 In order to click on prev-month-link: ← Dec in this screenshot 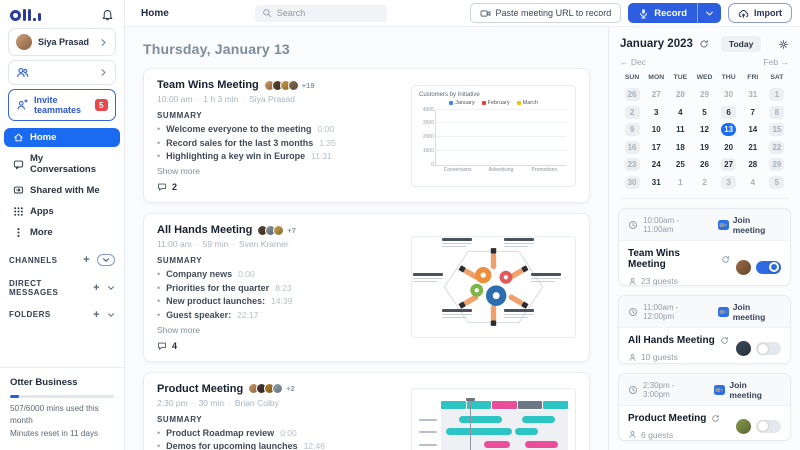, I will do `click(633, 62)`.